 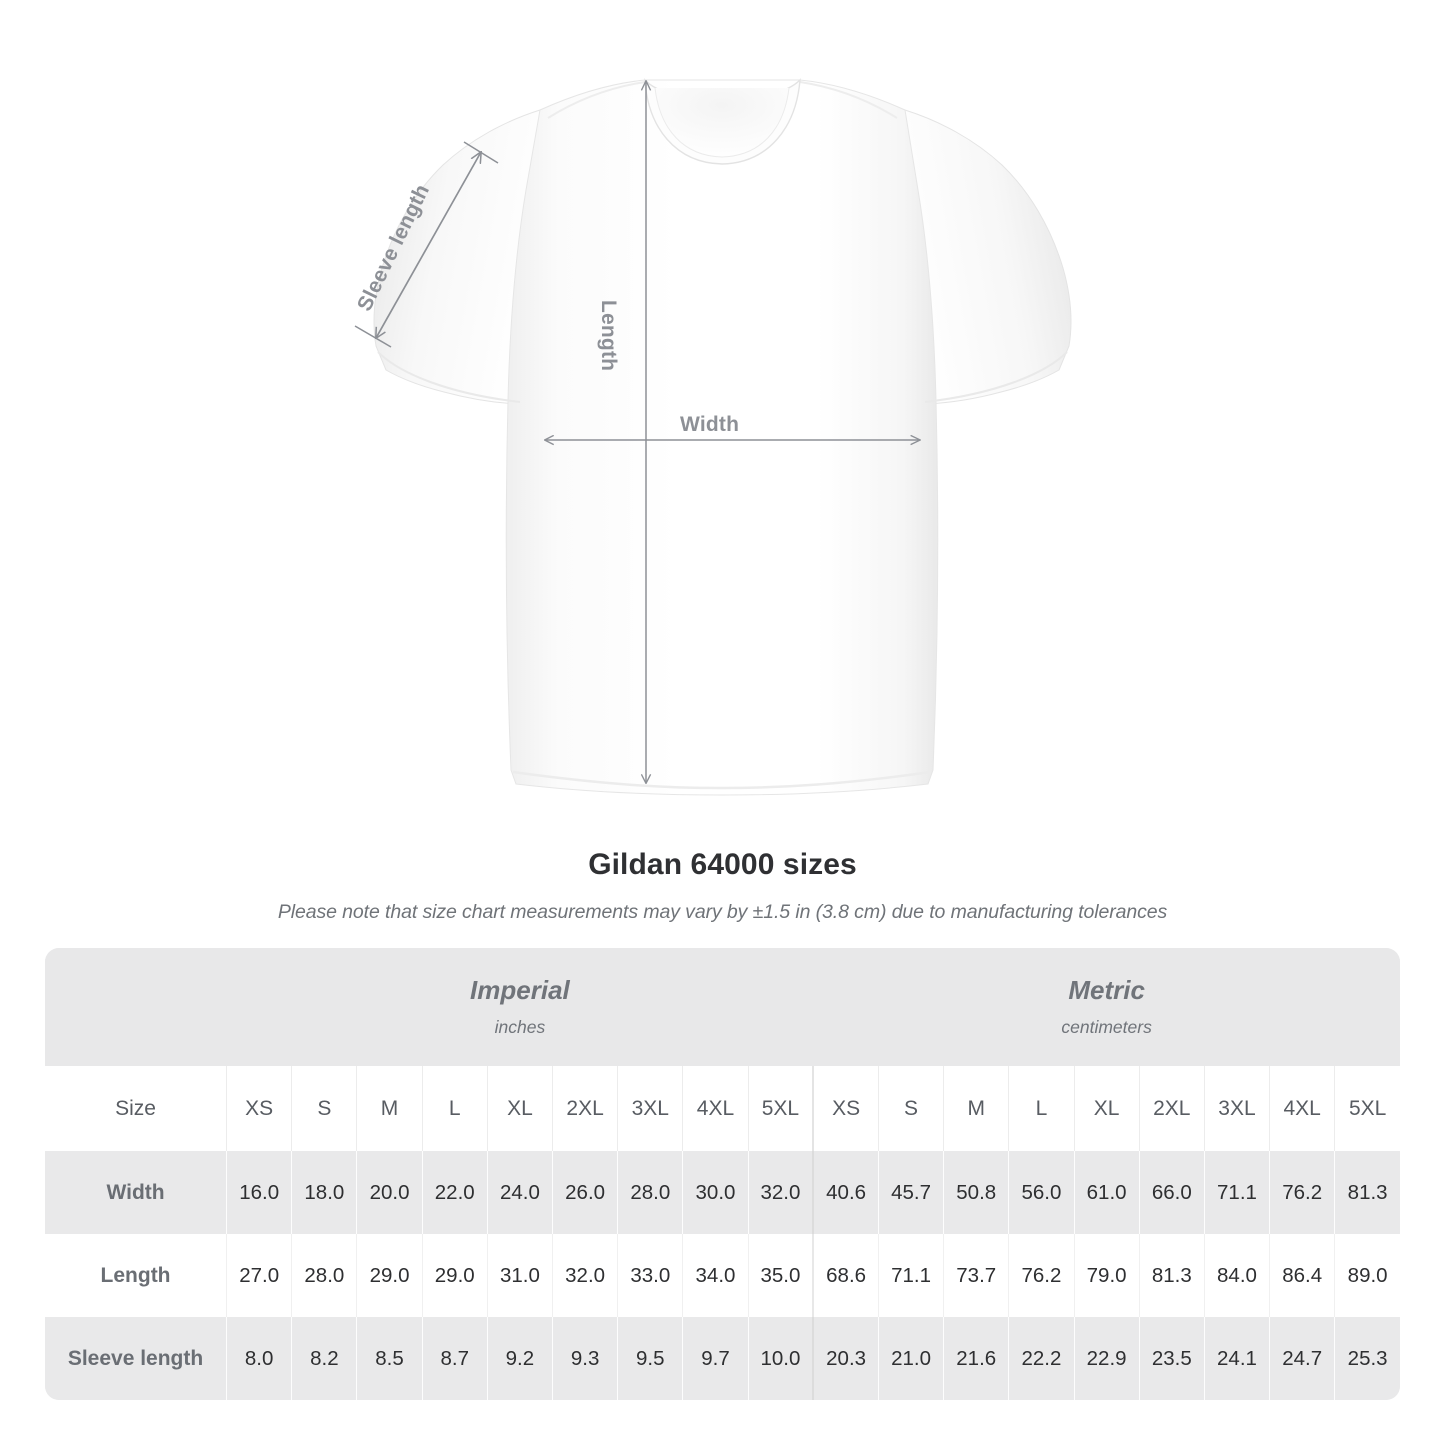 What do you see at coordinates (650, 1192) in the screenshot?
I see `cell-width-imperial-3xl: 28.0` at bounding box center [650, 1192].